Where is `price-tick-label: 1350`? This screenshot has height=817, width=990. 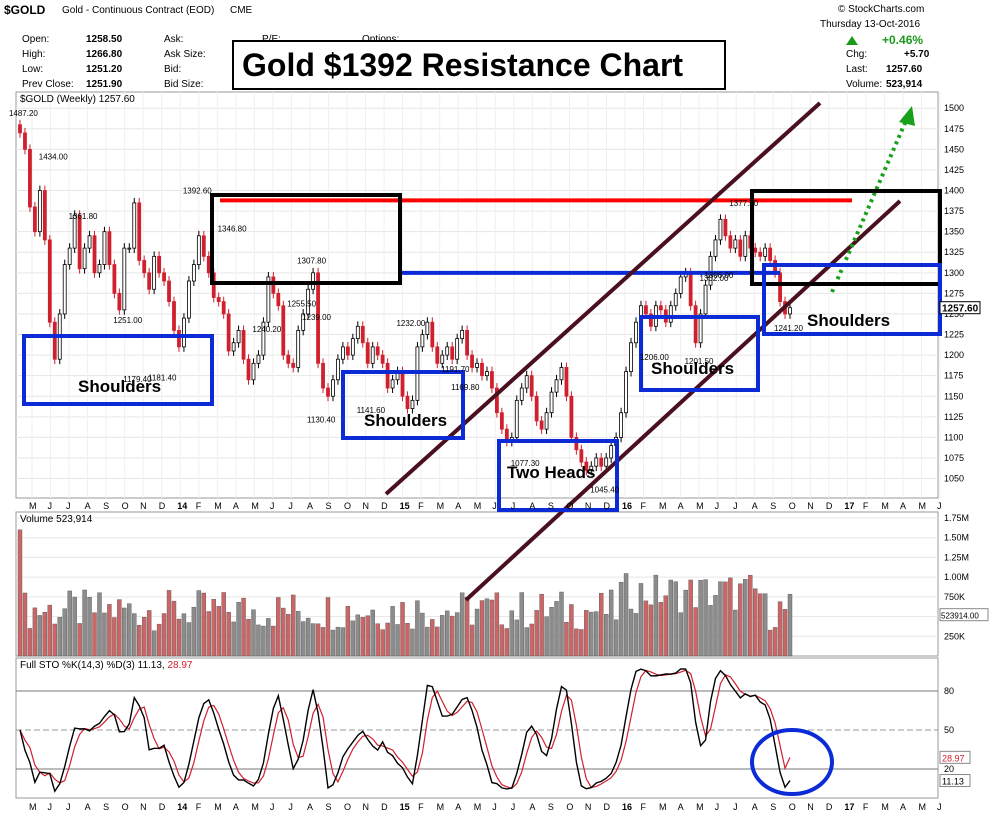 price-tick-label: 1350 is located at coordinates (954, 232).